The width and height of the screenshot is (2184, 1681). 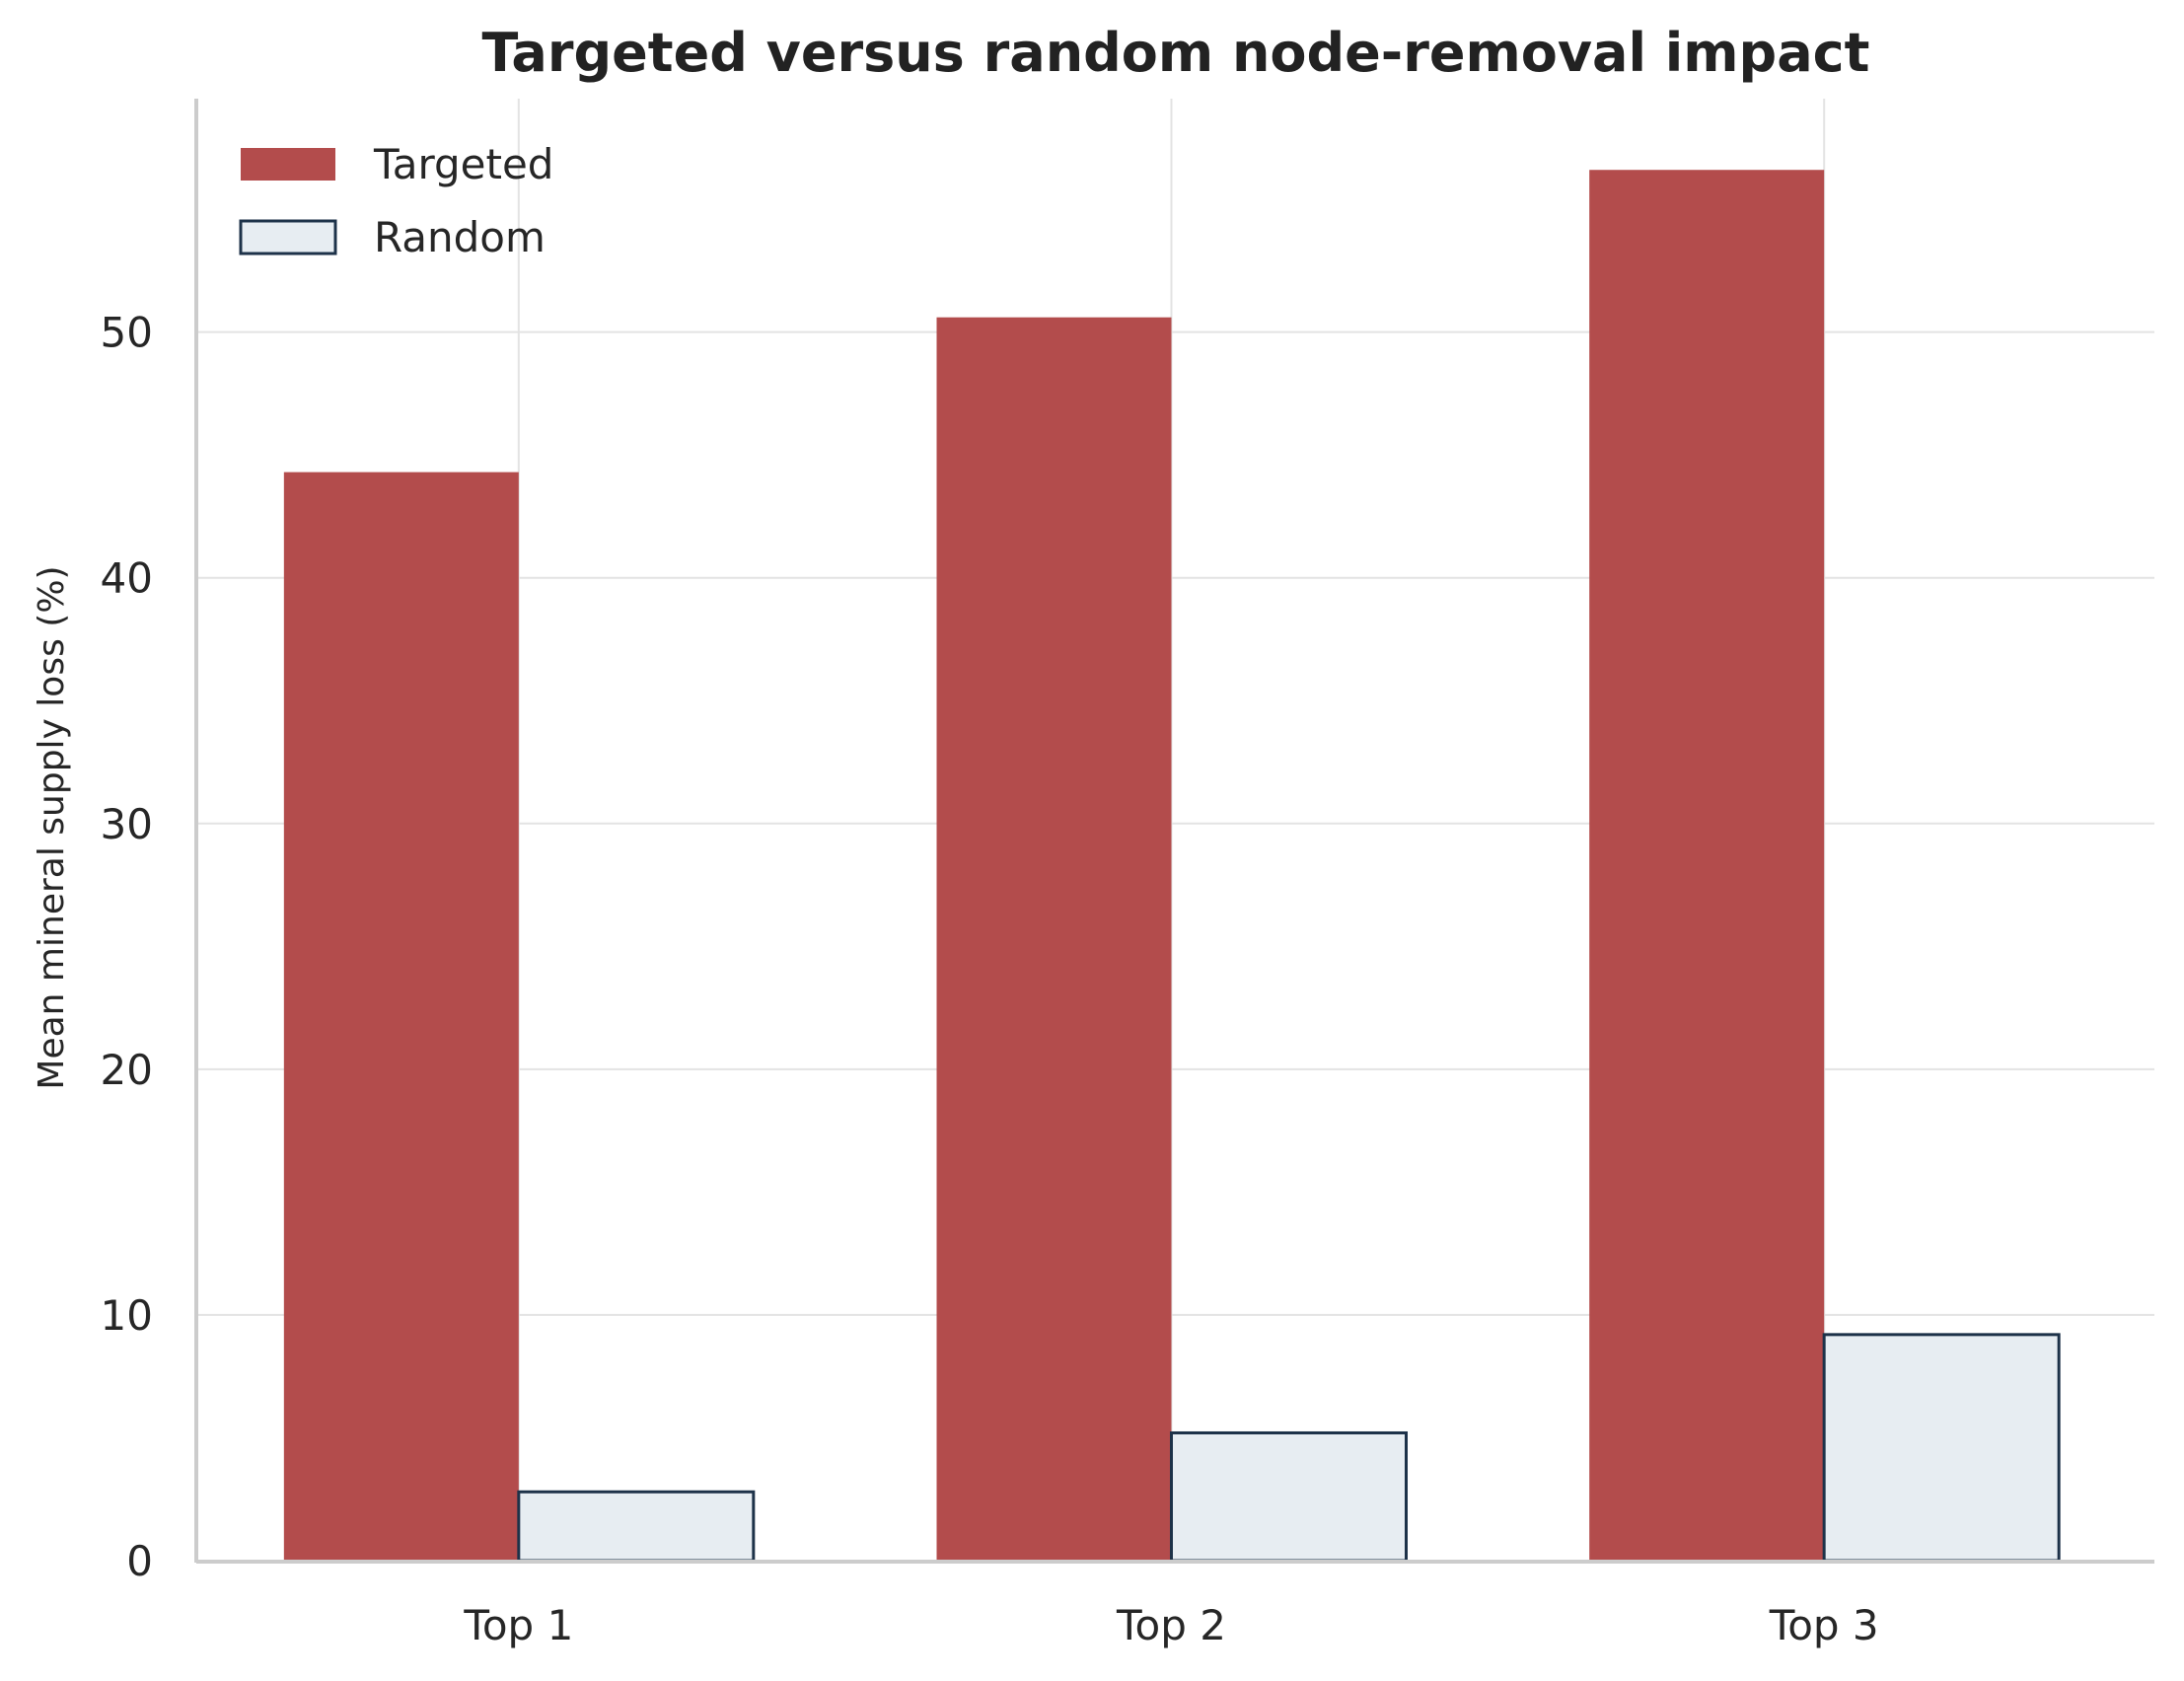 What do you see at coordinates (127, 824) in the screenshot?
I see `y-tick-label: 30` at bounding box center [127, 824].